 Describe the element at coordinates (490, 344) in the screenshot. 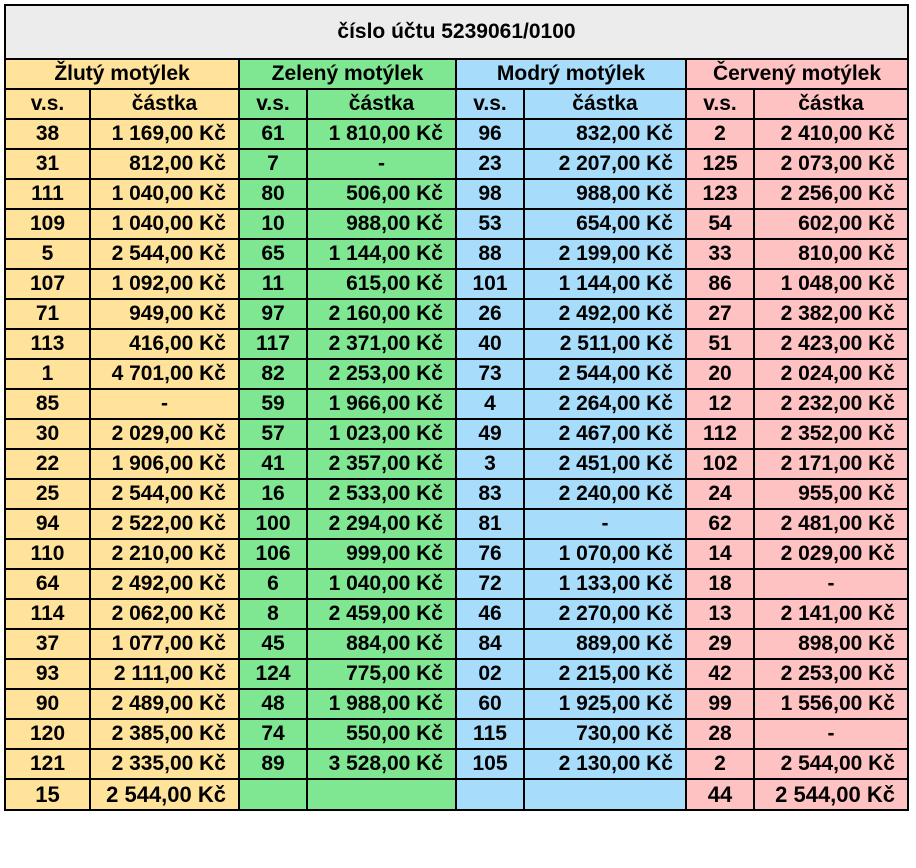

I see `vs-cell-blue: 40` at that location.